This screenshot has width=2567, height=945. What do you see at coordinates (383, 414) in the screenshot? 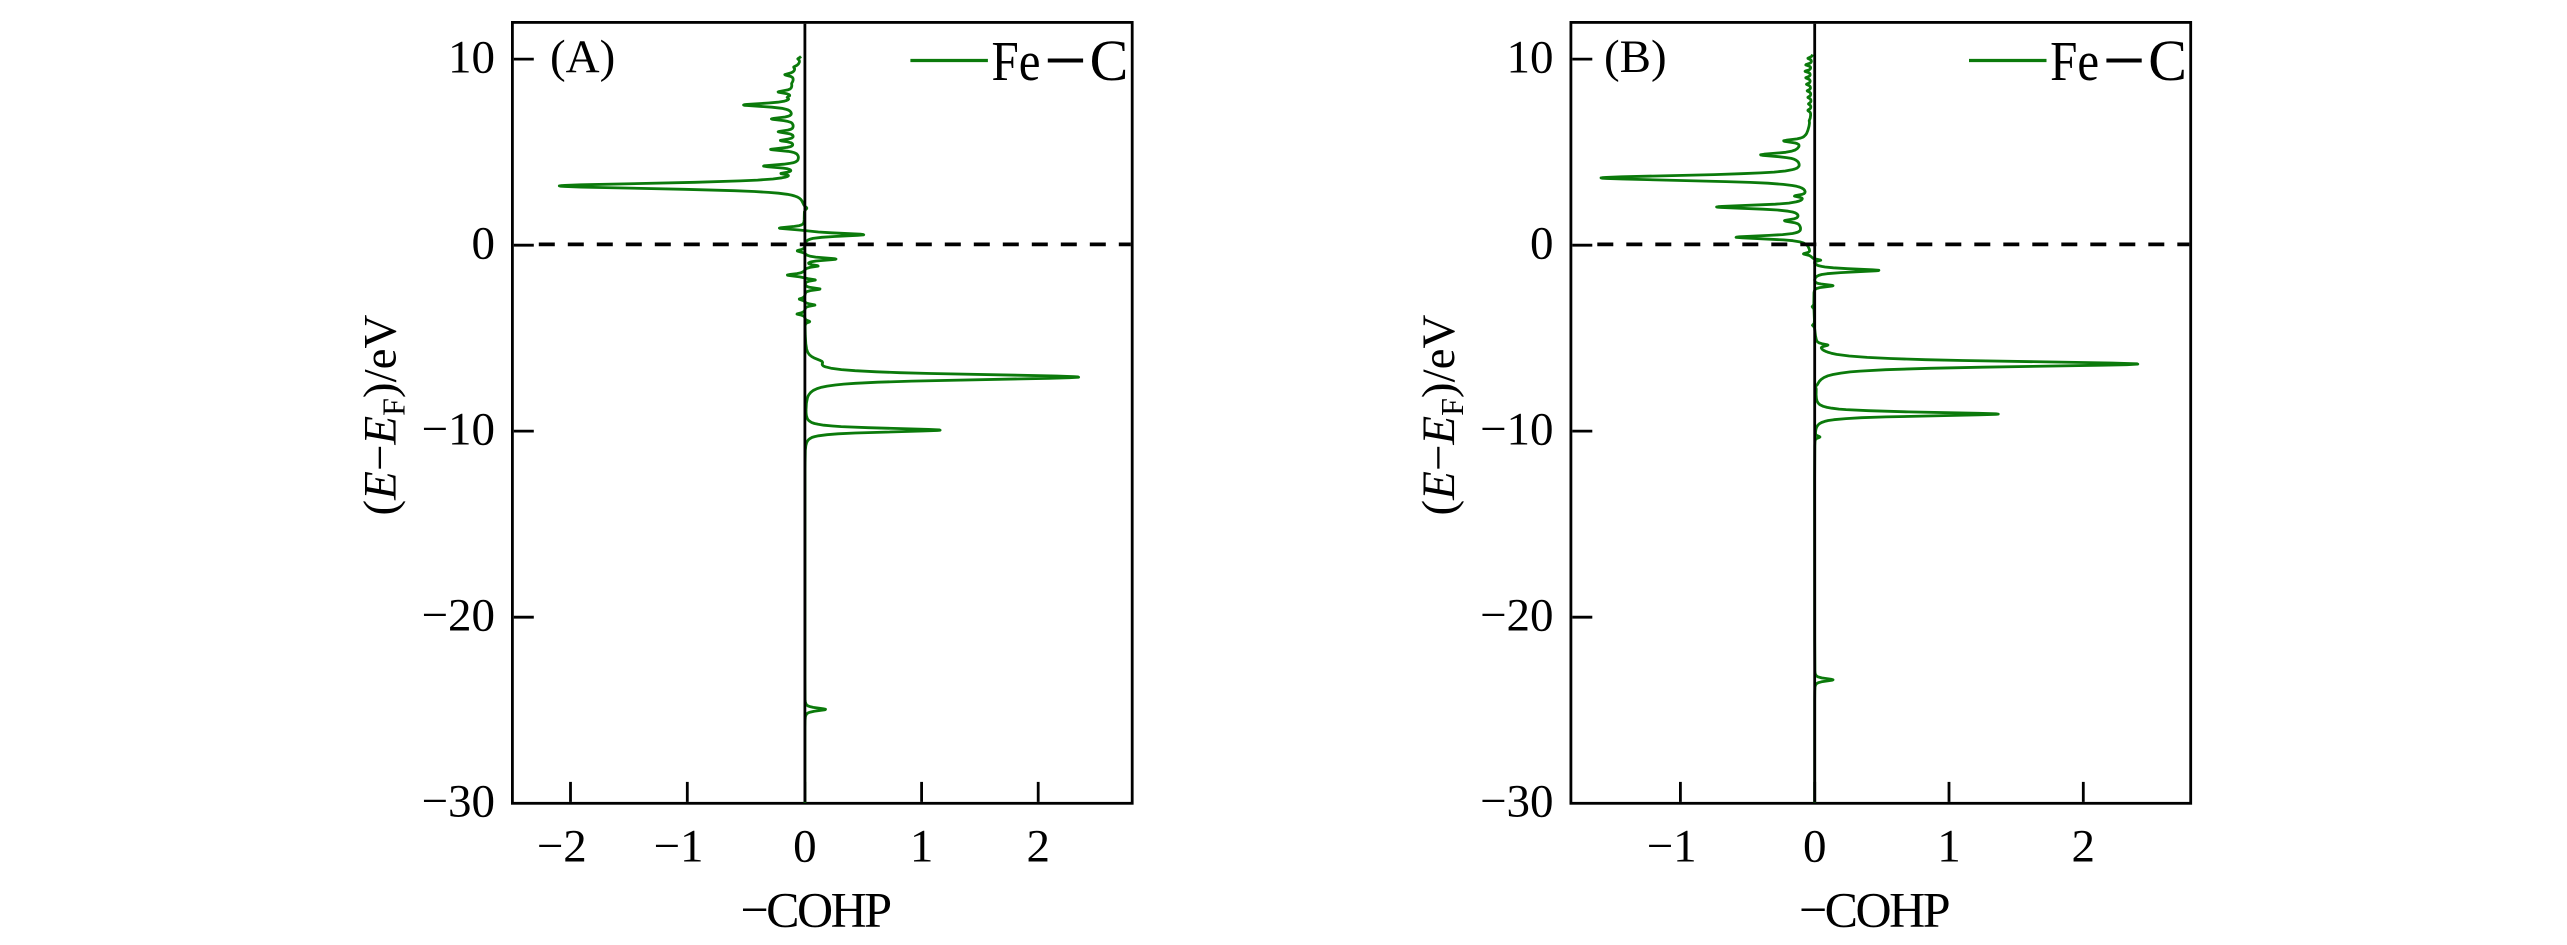
I see `svg-text: (E−EF)/eV` at bounding box center [383, 414].